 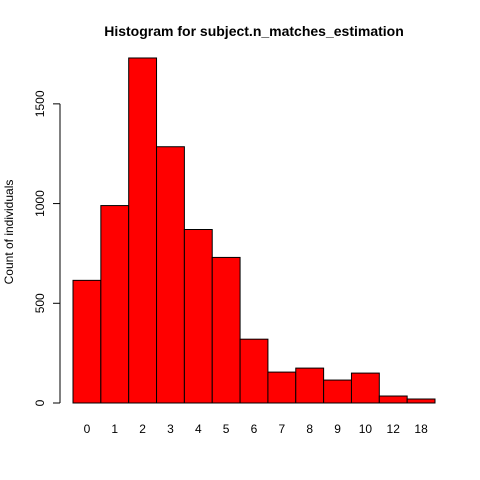 What do you see at coordinates (198, 429) in the screenshot?
I see `x-tick-label-4: 4` at bounding box center [198, 429].